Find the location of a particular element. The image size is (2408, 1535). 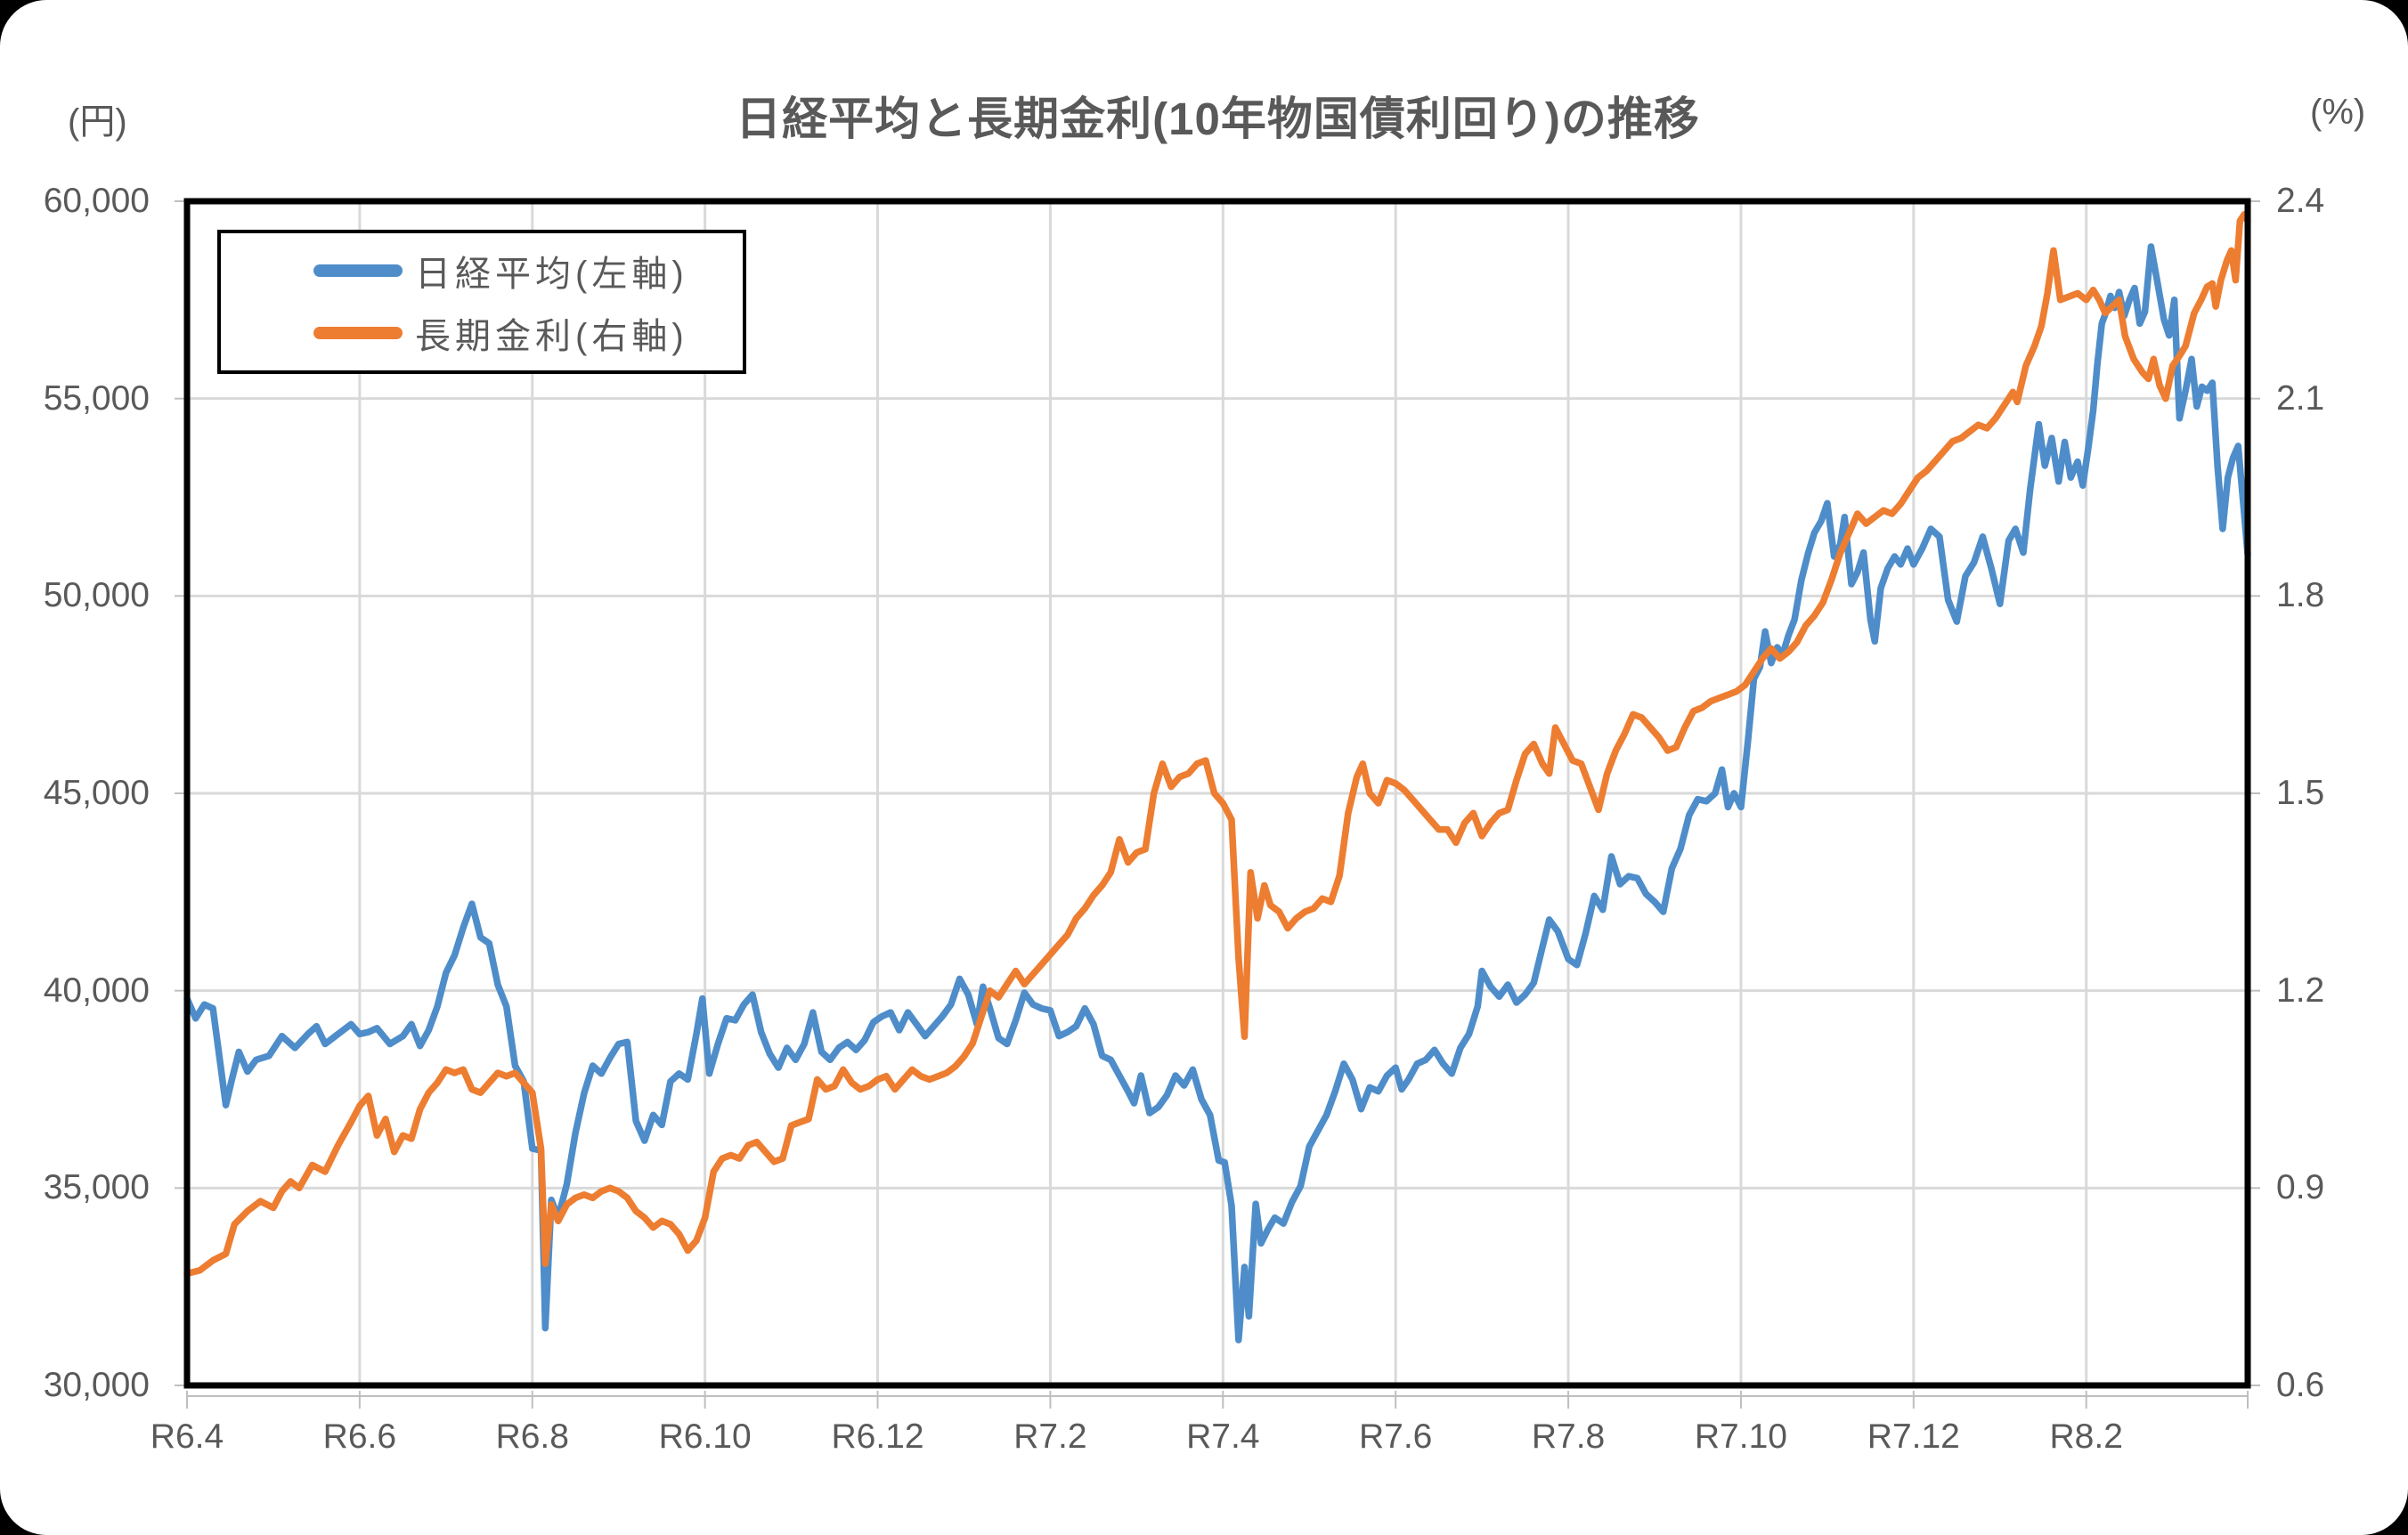

right-axis-tick-label: 2.4 is located at coordinates (2300, 201).